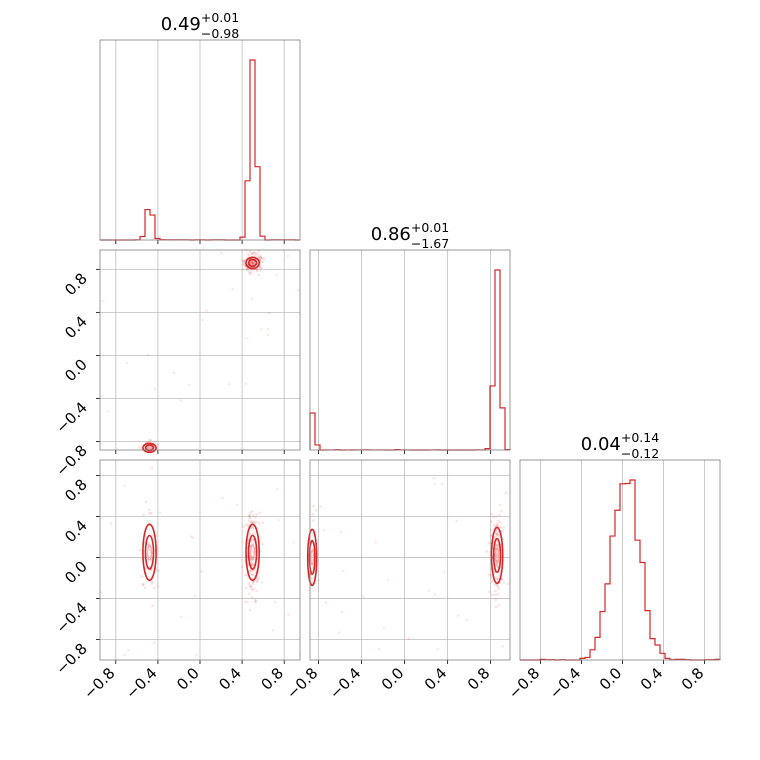 This screenshot has height=760, width=760. Describe the element at coordinates (200, 350) in the screenshot. I see `panel-frame` at that location.